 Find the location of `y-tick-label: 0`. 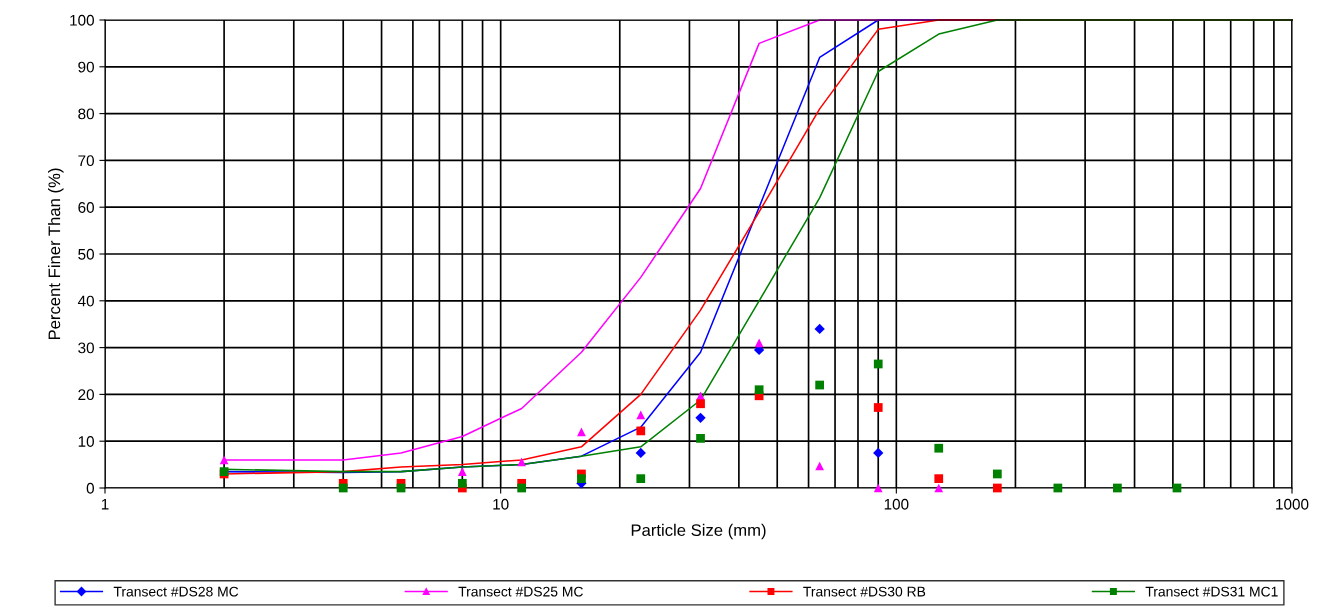

y-tick-label: 0 is located at coordinates (90, 488).